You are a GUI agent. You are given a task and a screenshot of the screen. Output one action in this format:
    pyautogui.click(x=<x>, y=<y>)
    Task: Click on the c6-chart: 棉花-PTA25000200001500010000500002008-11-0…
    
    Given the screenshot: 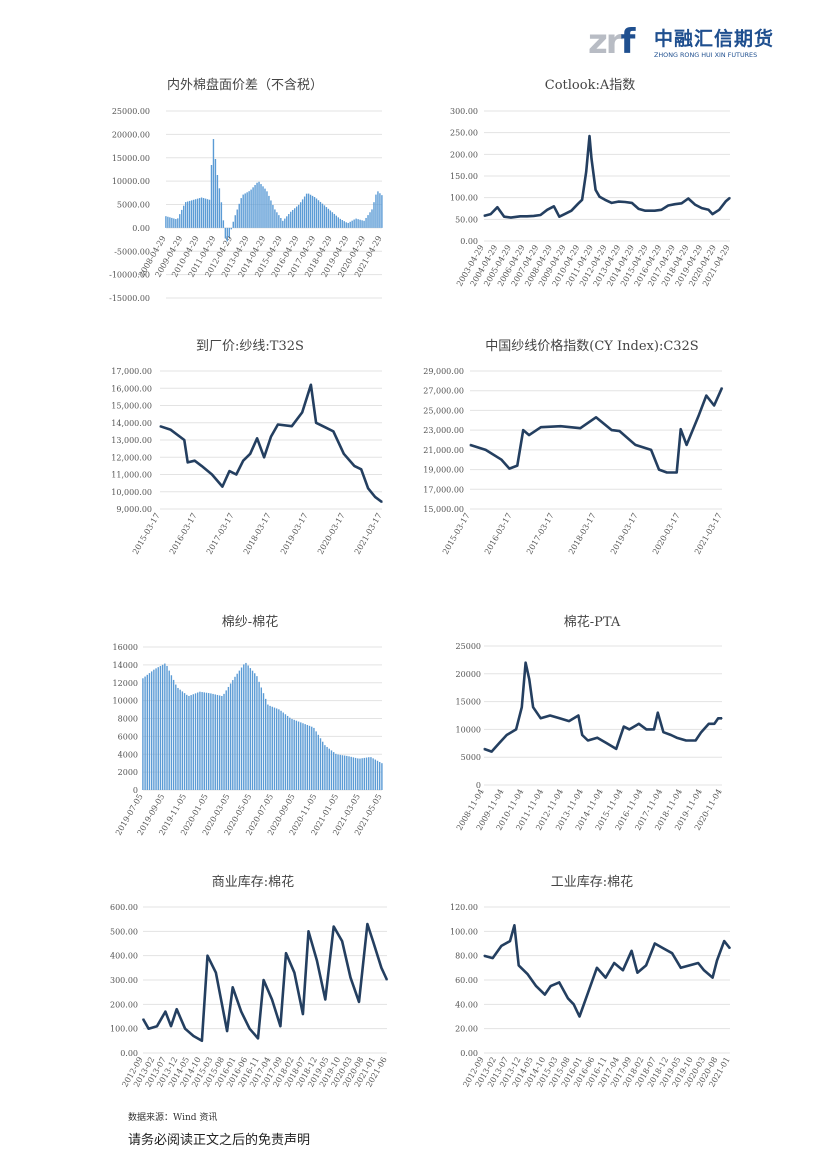 What is the action you would take?
    pyautogui.click(x=589, y=723)
    